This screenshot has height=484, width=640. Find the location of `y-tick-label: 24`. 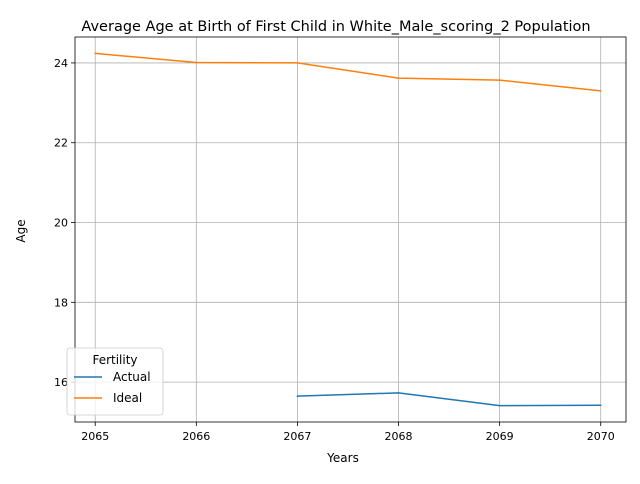

y-tick-label: 24 is located at coordinates (61, 63).